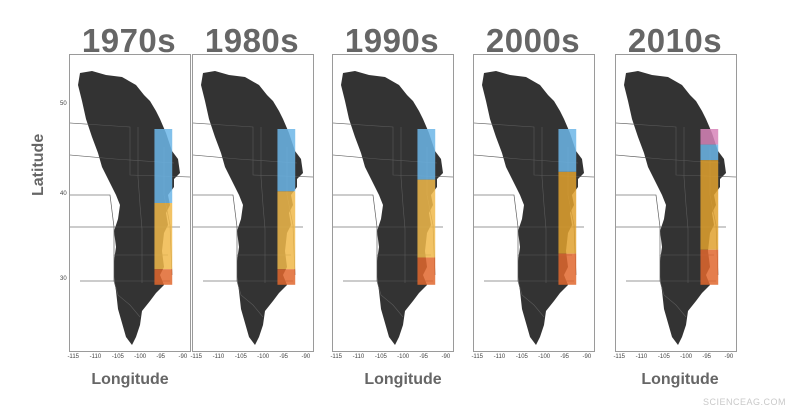 Image resolution: width=800 pixels, height=414 pixels. Describe the element at coordinates (63, 104) in the screenshot. I see `lat-tick-50: 50` at that location.